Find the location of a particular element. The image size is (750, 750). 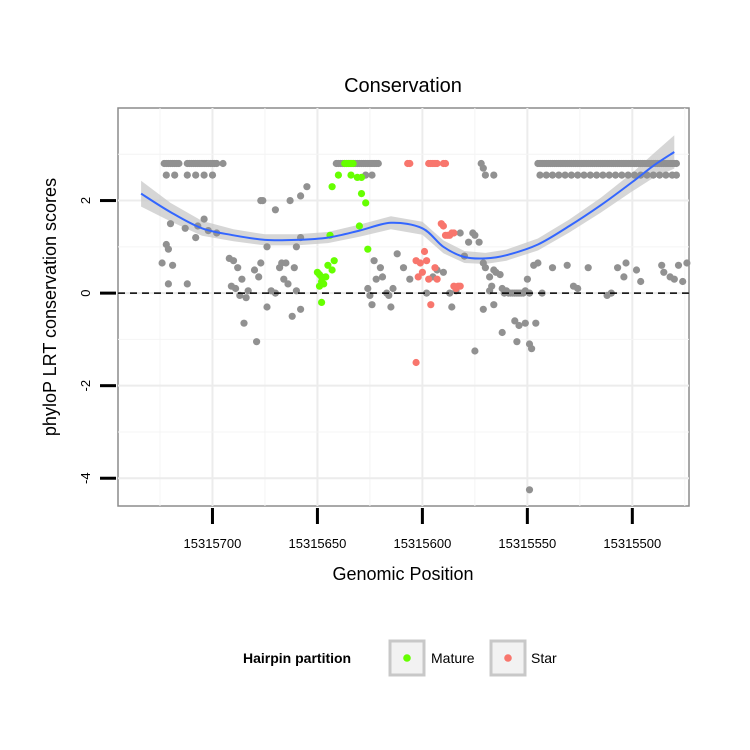

legend-dot-star is located at coordinates (508, 658).